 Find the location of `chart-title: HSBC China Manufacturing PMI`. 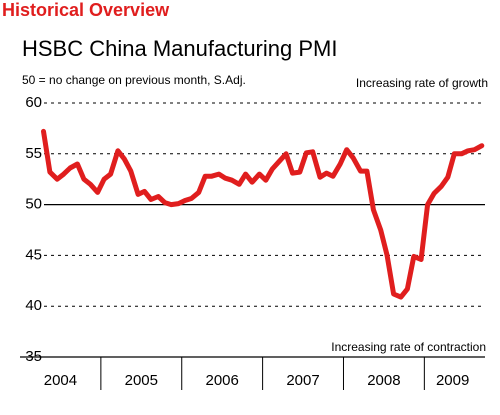

chart-title: HSBC China Manufacturing PMI is located at coordinates (179, 48).